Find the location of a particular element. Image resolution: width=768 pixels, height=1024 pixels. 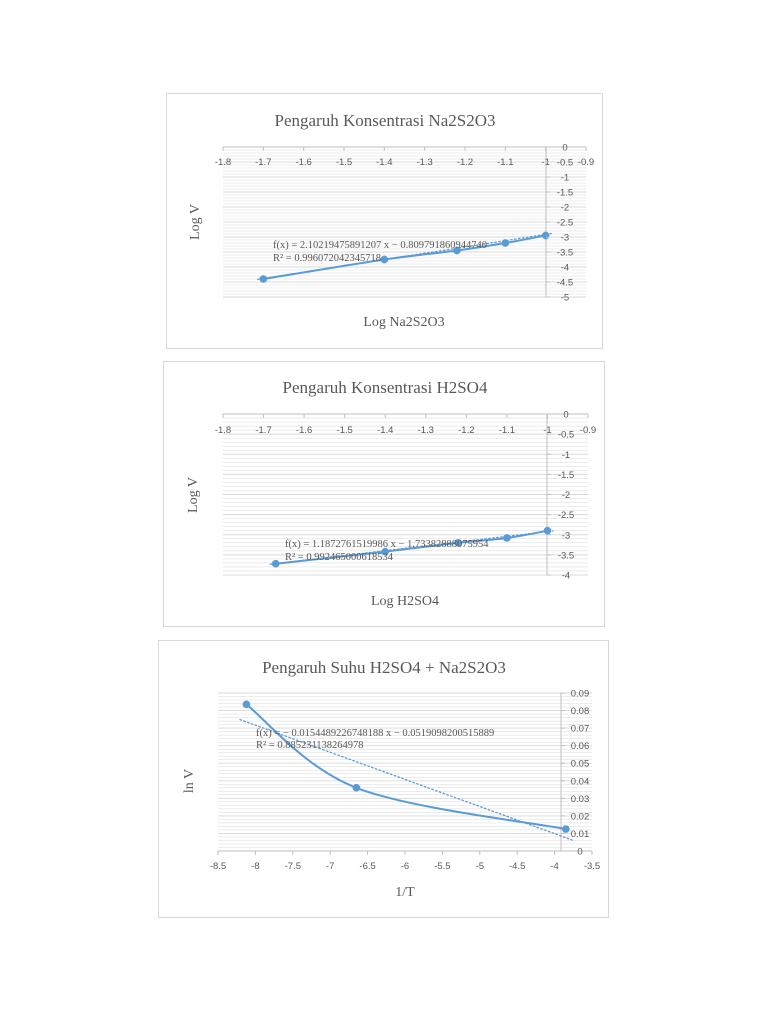

chart-1-y-tick-label: -0.5 is located at coordinates (565, 163).